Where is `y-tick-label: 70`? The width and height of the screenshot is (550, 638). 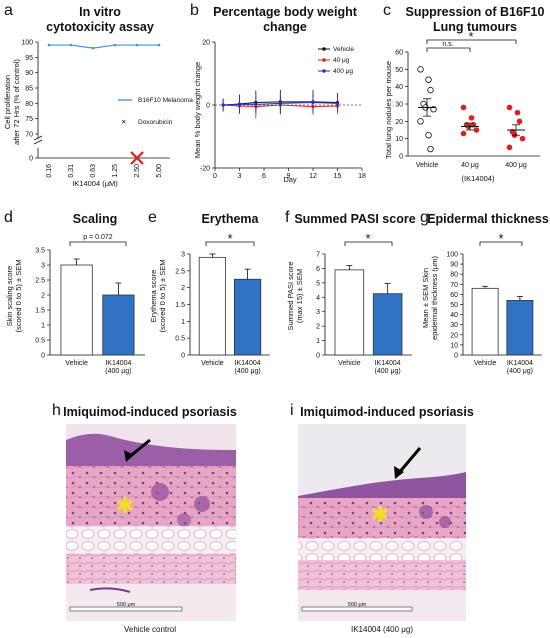 y-tick-label: 70 is located at coordinates (454, 285).